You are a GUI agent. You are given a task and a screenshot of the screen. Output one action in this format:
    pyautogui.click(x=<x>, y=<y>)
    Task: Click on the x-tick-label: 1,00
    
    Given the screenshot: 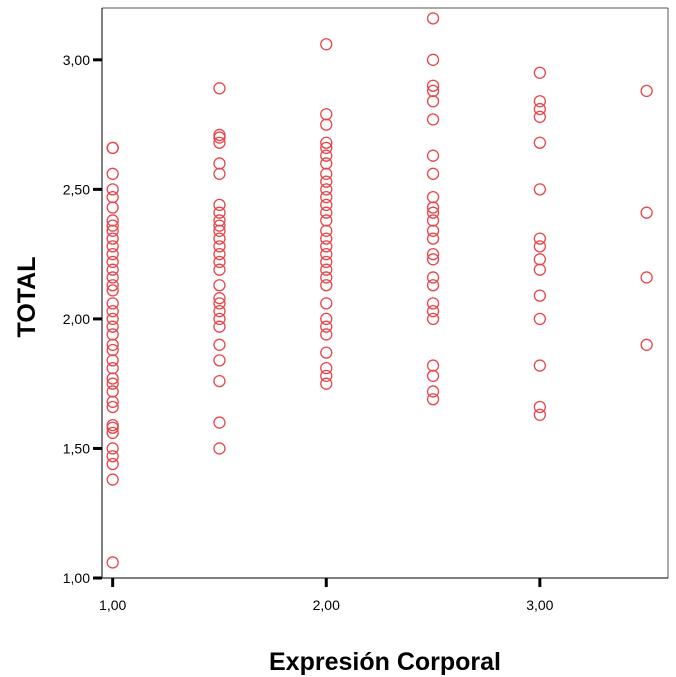 What is the action you would take?
    pyautogui.click(x=112, y=605)
    